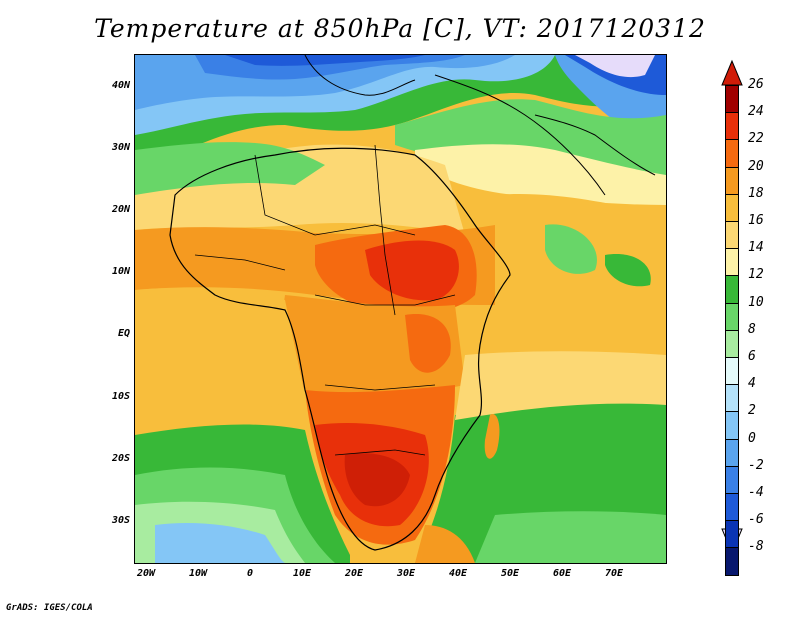 The width and height of the screenshot is (800, 618). I want to click on colorbar-label: -6, so click(756, 520).